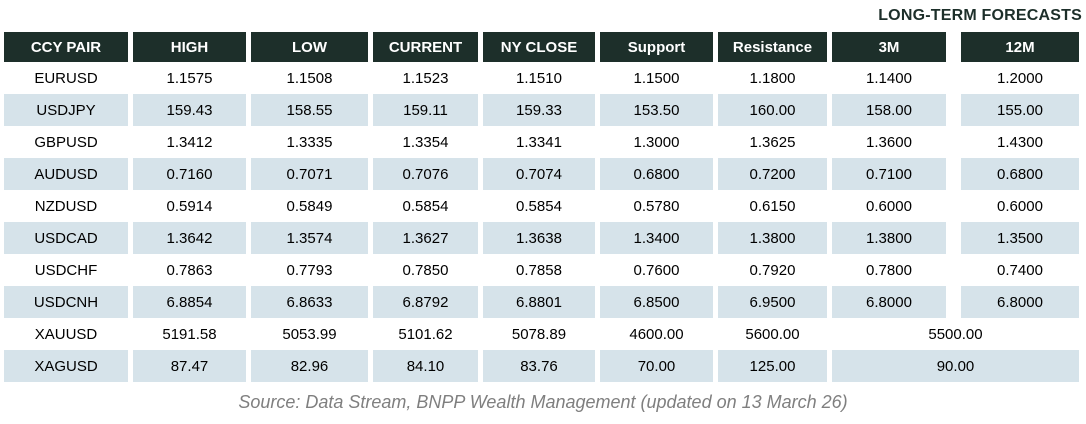  Describe the element at coordinates (1020, 110) in the screenshot. I see `cell-12m: 155.00` at that location.